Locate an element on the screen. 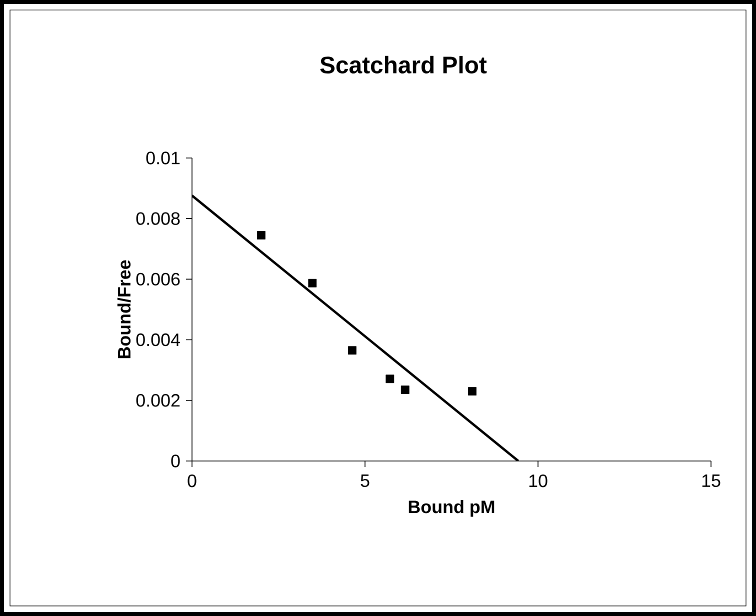  y-tick-label: 0.002 is located at coordinates (158, 400).